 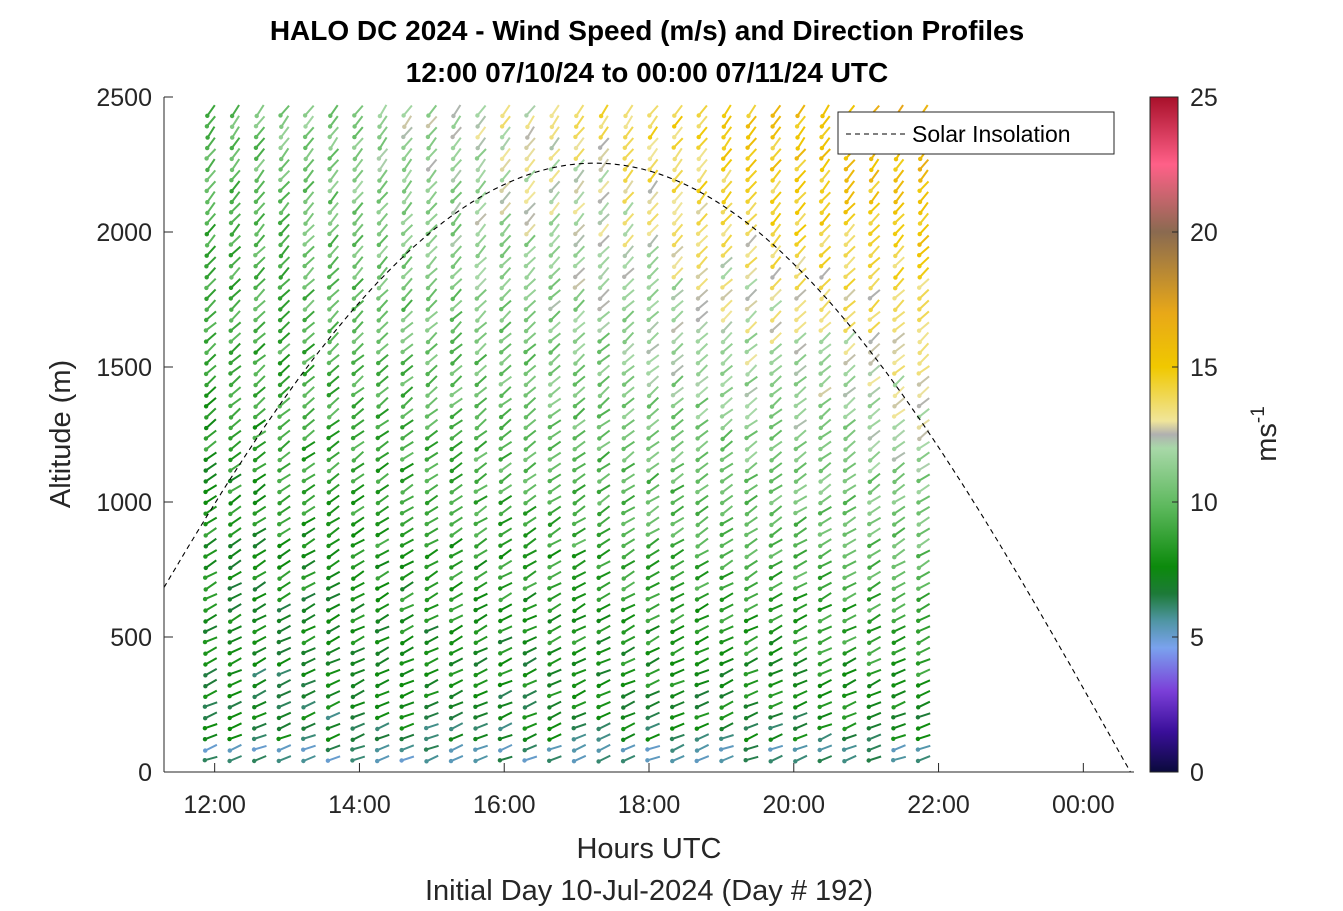 I want to click on y-tick-label: 2000, so click(x=124, y=233).